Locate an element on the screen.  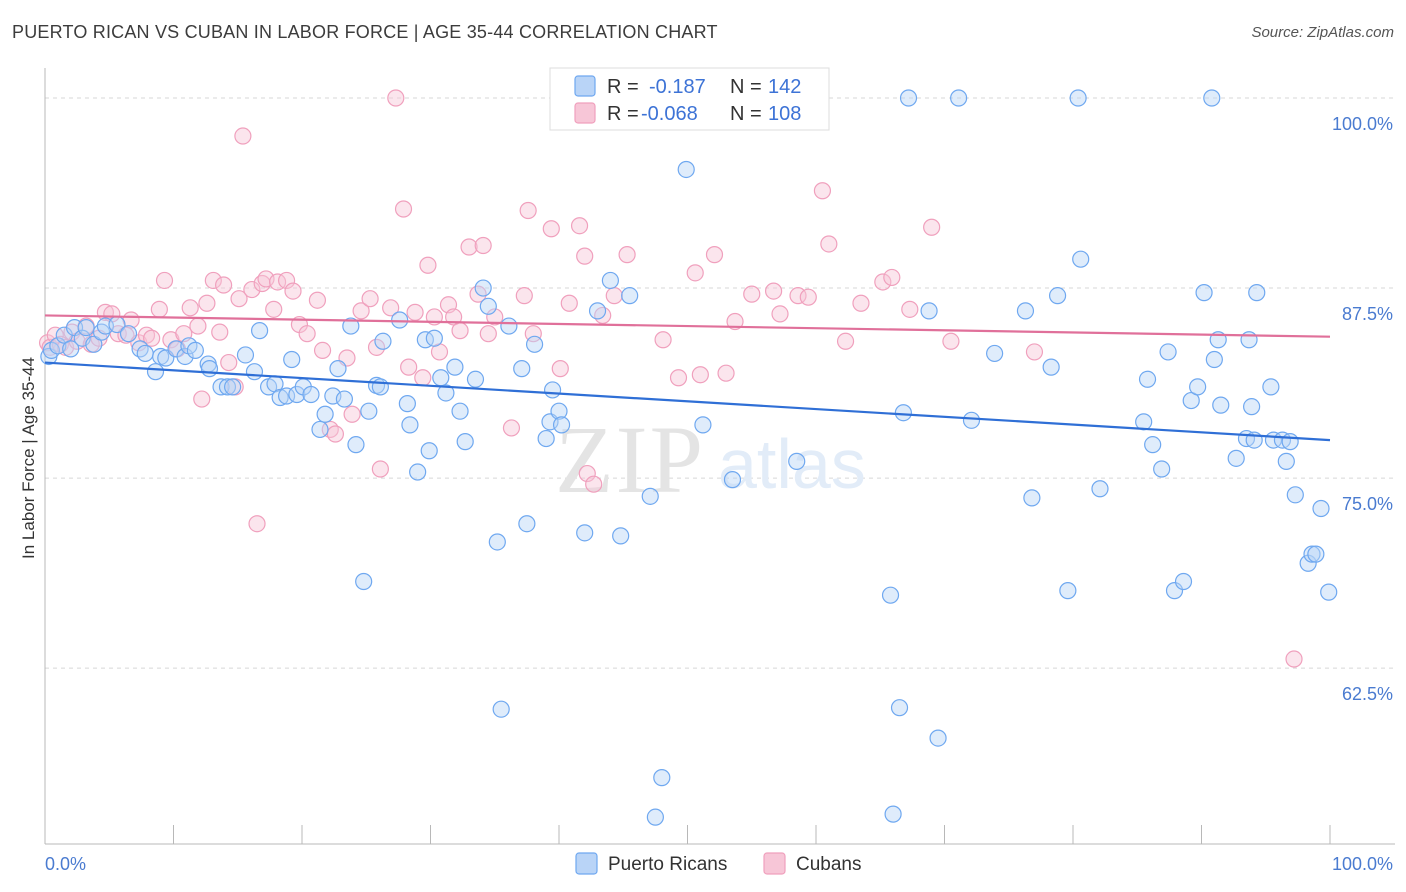
legend-swatch-pink is located at coordinates (585, 113).